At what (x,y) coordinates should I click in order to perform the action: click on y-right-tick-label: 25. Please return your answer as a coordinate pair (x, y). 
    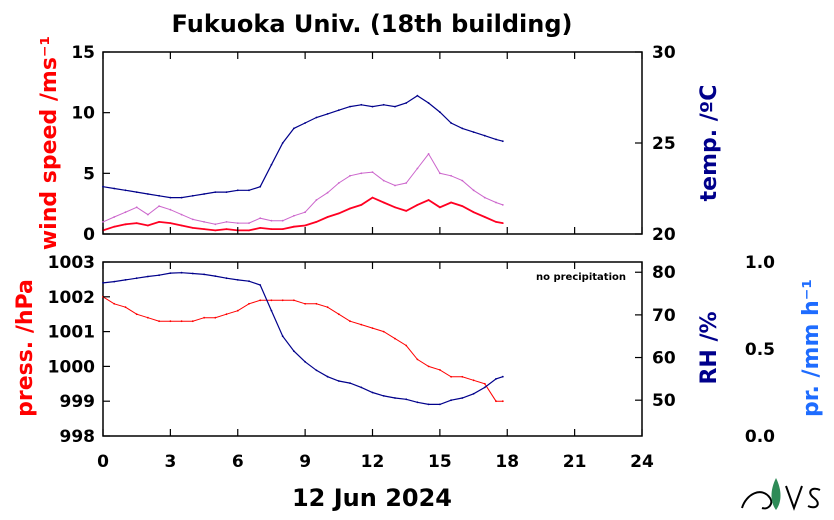
    Looking at the image, I should click on (664, 144).